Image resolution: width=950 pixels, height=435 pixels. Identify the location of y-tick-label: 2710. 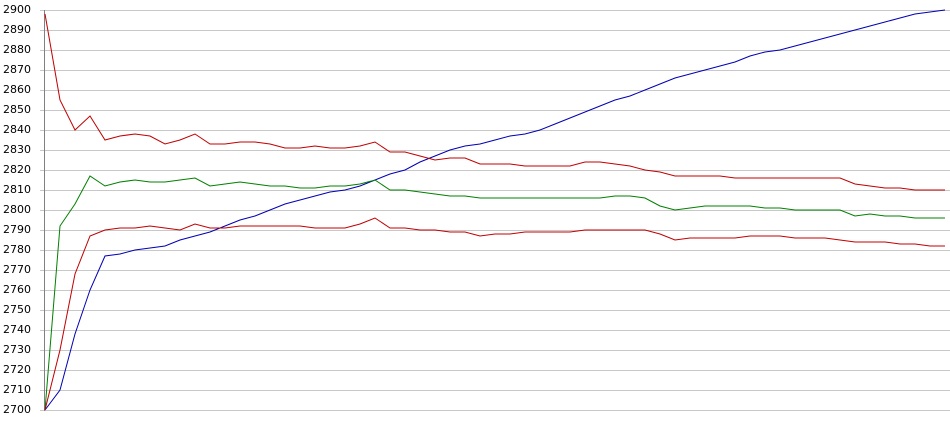
(17, 389).